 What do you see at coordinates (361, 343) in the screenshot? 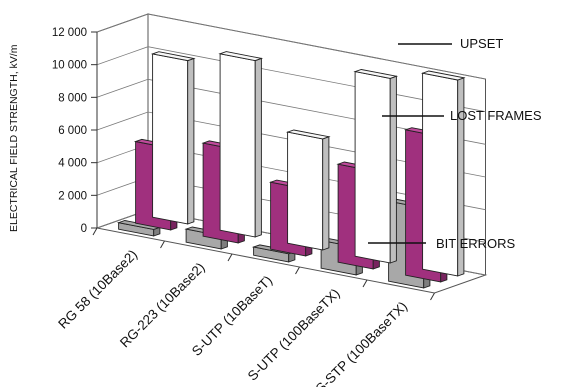
I see `category-label: S-STP (100BaseTX)` at bounding box center [361, 343].